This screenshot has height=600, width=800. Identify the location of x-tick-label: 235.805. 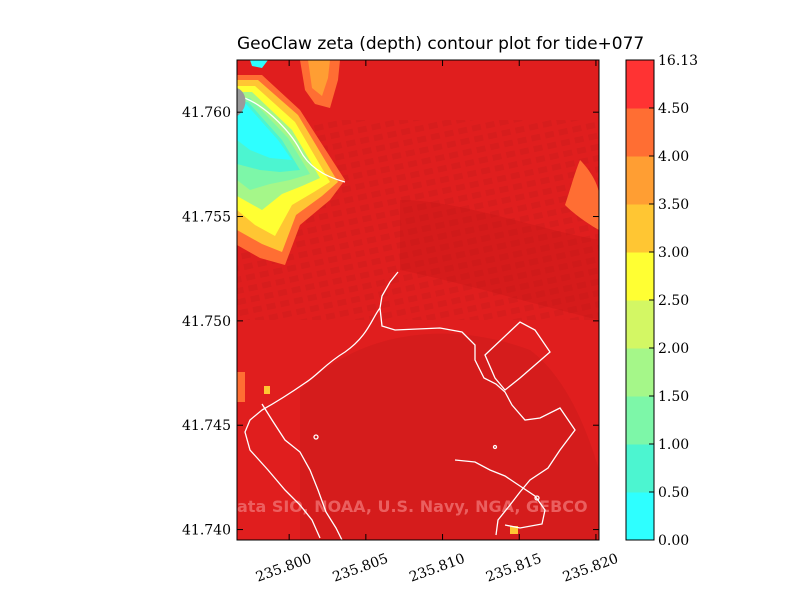
(361, 568).